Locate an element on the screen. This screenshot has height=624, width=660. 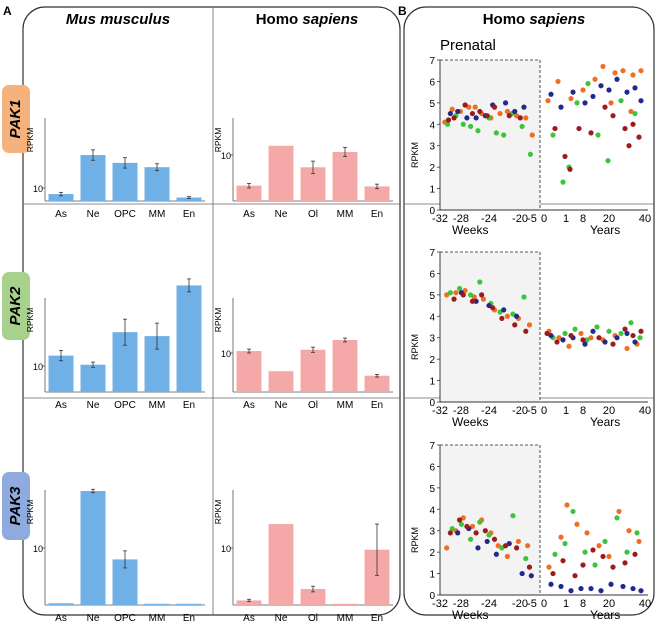
gene-badge-pak2: PAK2 is located at coordinates (16, 306).